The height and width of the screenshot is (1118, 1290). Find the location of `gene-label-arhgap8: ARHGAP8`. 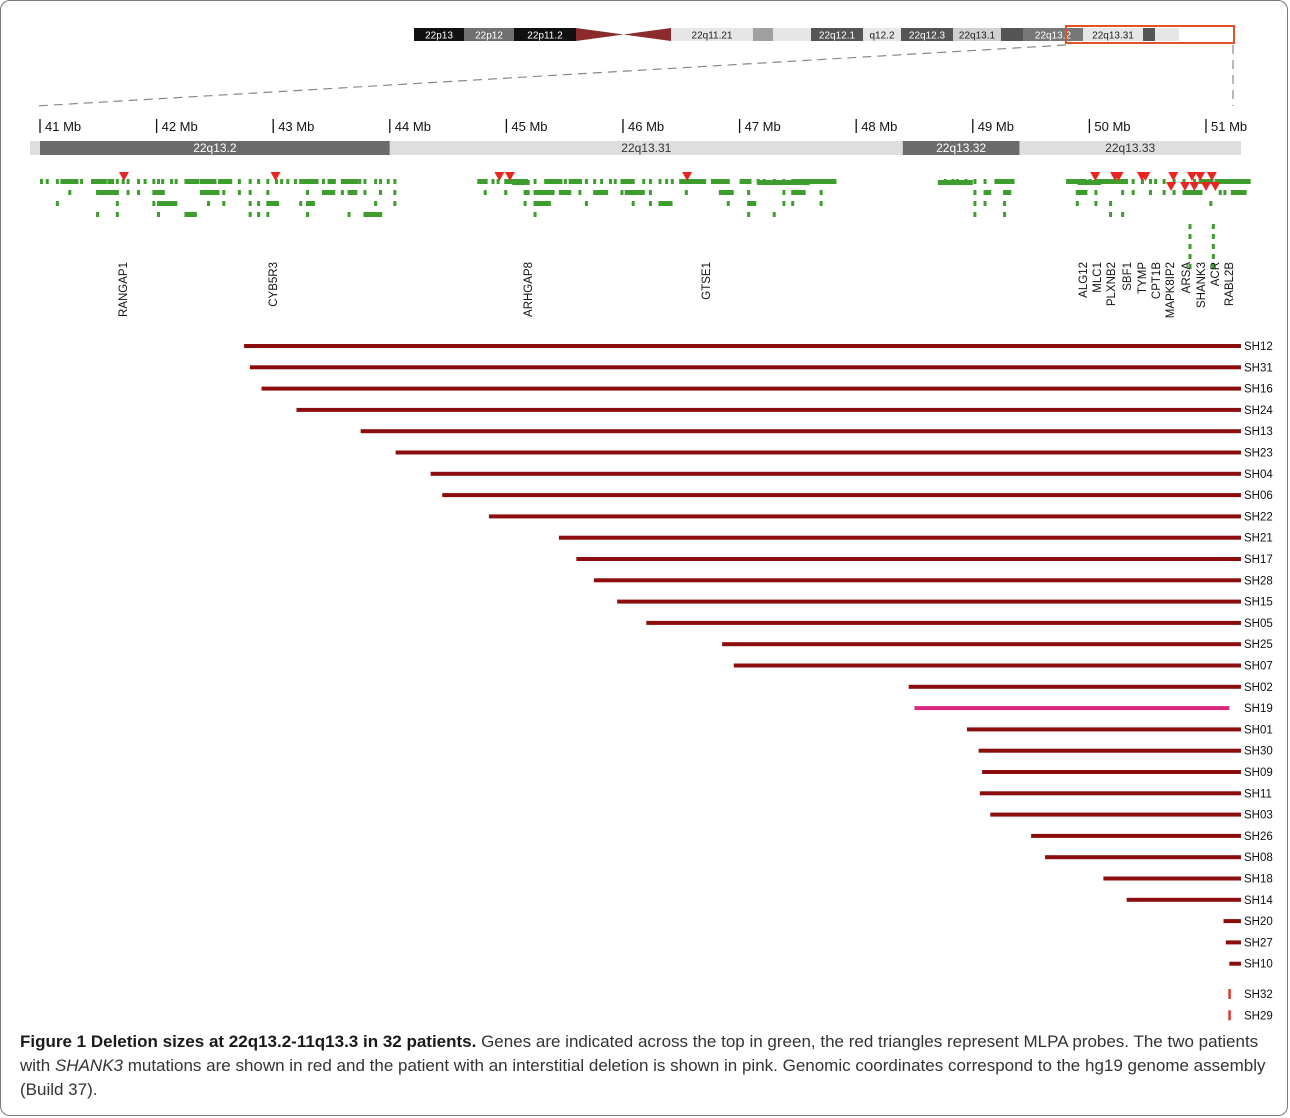

gene-label-arhgap8: ARHGAP8 is located at coordinates (529, 289).